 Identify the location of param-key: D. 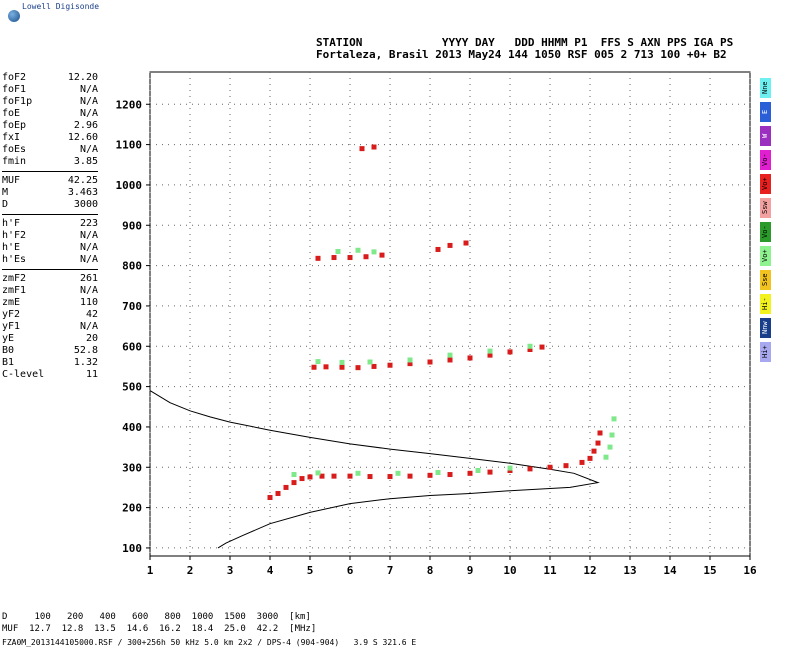
(5, 204).